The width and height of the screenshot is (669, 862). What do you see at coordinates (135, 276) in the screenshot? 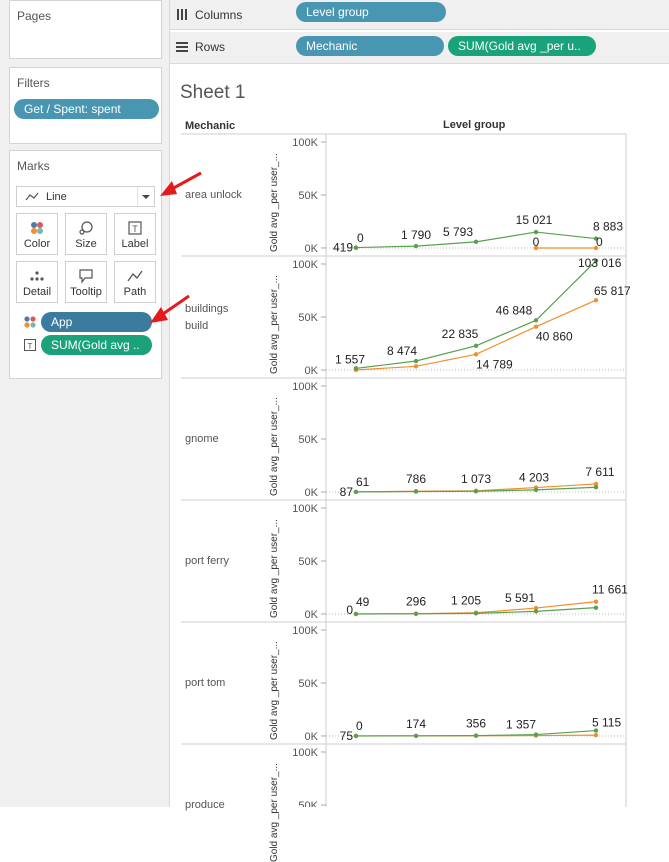
I see `path-icon` at bounding box center [135, 276].